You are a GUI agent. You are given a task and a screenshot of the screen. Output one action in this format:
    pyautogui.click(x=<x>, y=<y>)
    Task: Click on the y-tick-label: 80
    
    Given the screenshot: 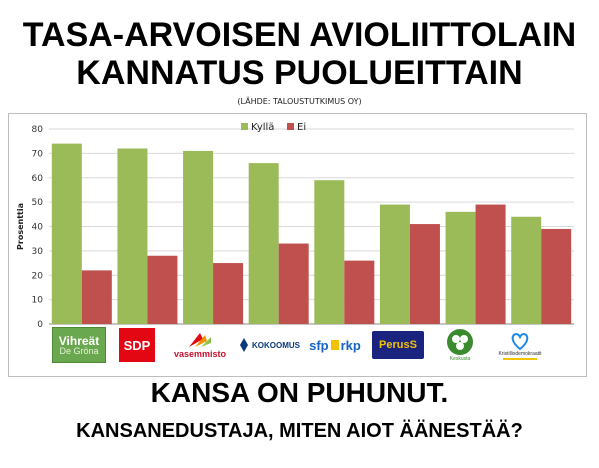 What is the action you would take?
    pyautogui.click(x=38, y=130)
    